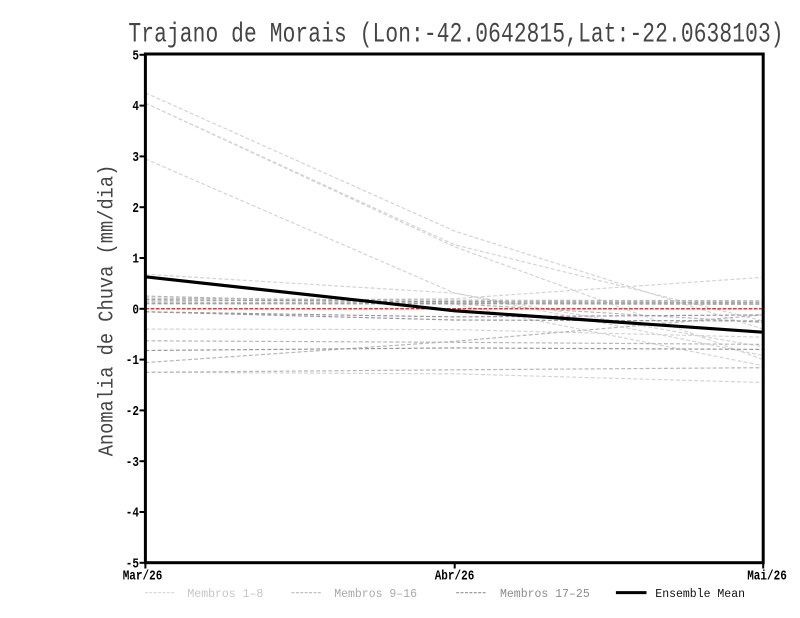 This screenshot has width=800, height=618. What do you see at coordinates (455, 575) in the screenshot?
I see `svg-text: Abr/26` at bounding box center [455, 575].